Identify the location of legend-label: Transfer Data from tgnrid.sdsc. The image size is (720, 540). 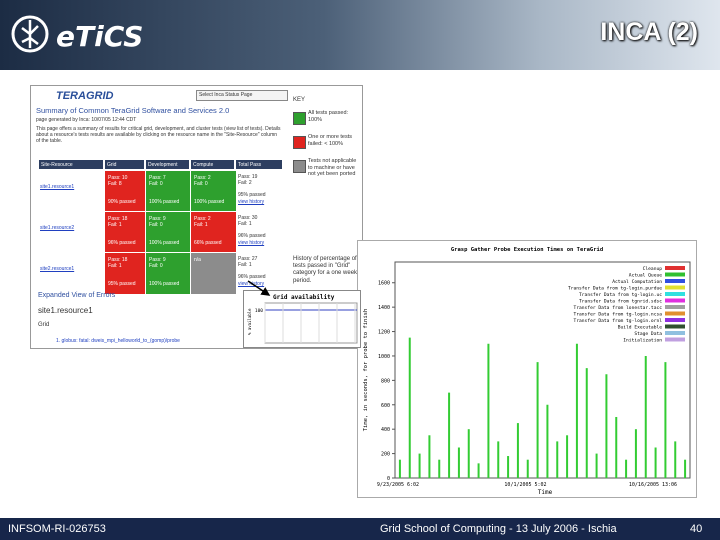
(620, 302).